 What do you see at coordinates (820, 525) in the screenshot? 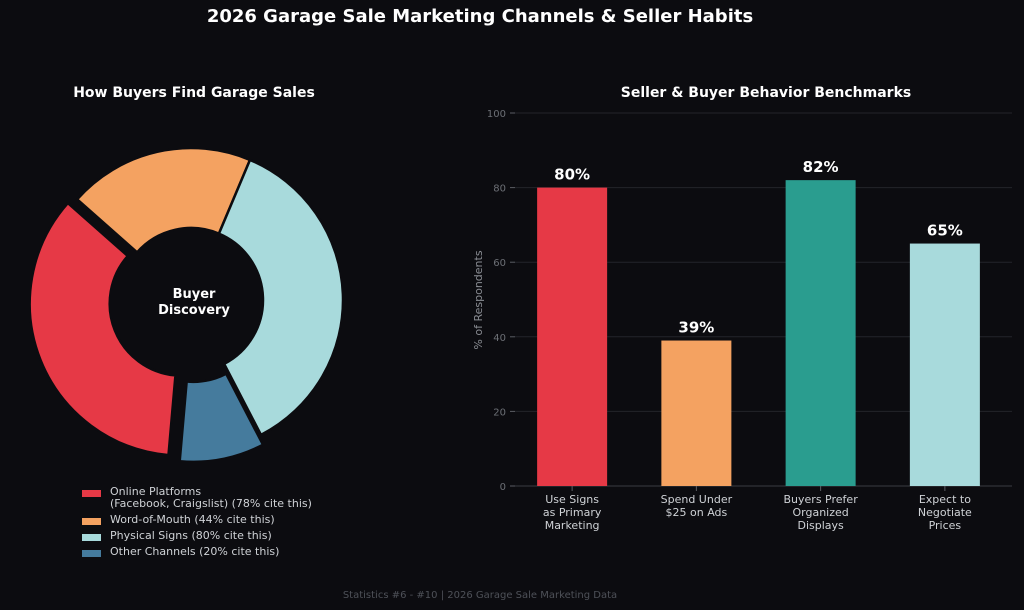
I see `x-tick-label-line: Displays` at bounding box center [820, 525].